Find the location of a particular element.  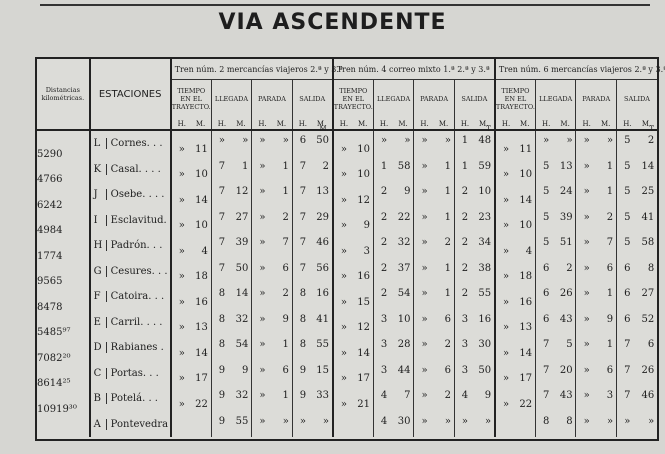

distance-cell: 8478 is located at coordinates (50, 307).